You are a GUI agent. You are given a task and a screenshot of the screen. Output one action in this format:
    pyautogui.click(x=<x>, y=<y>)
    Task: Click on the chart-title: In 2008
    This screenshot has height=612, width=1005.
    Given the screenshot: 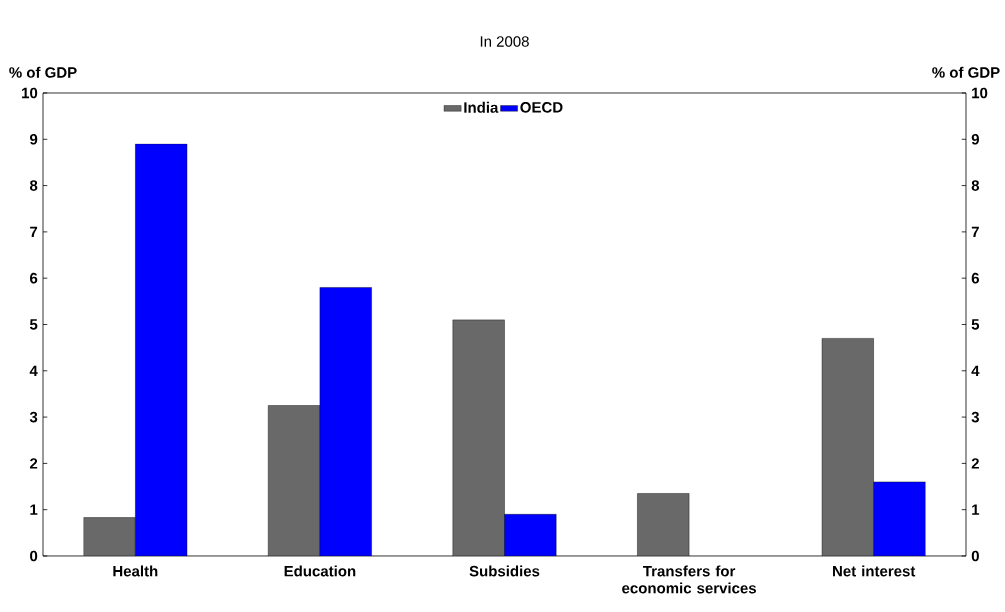 What is the action you would take?
    pyautogui.click(x=504, y=41)
    